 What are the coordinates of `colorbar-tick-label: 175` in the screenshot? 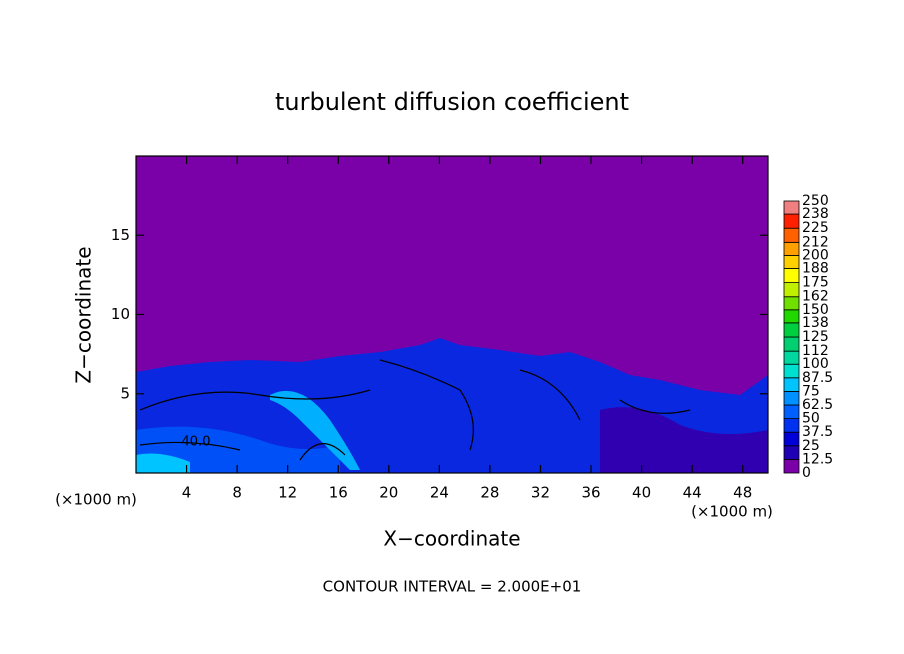 It's located at (815, 283).